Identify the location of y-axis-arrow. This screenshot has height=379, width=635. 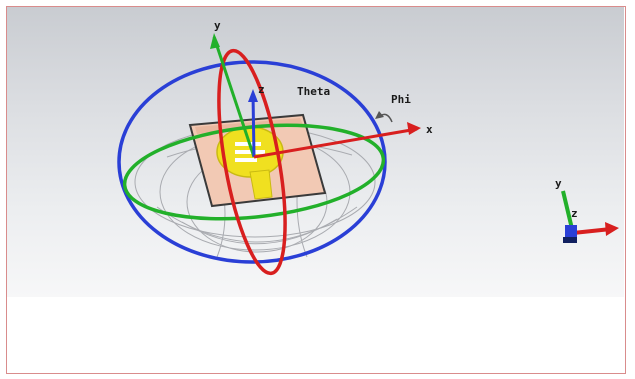
(215, 41).